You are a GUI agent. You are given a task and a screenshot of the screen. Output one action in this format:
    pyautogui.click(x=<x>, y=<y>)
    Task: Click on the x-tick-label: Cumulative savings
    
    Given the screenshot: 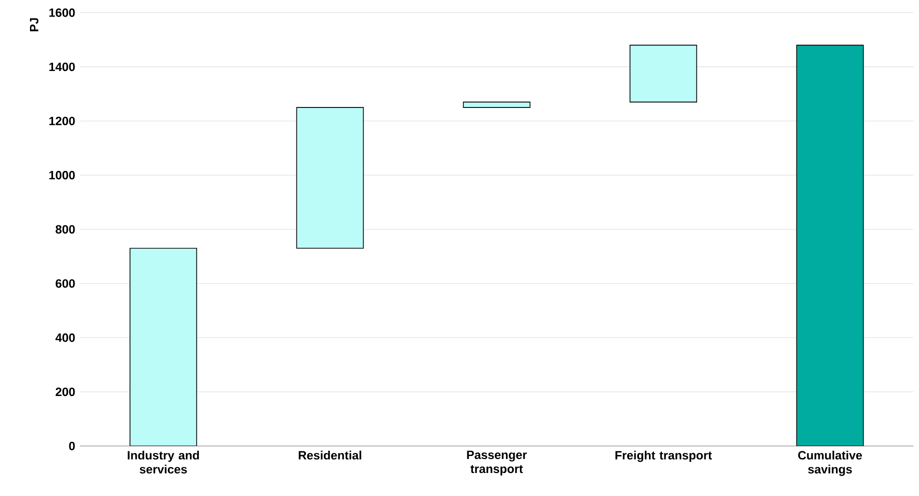 What is the action you would take?
    pyautogui.click(x=830, y=463)
    